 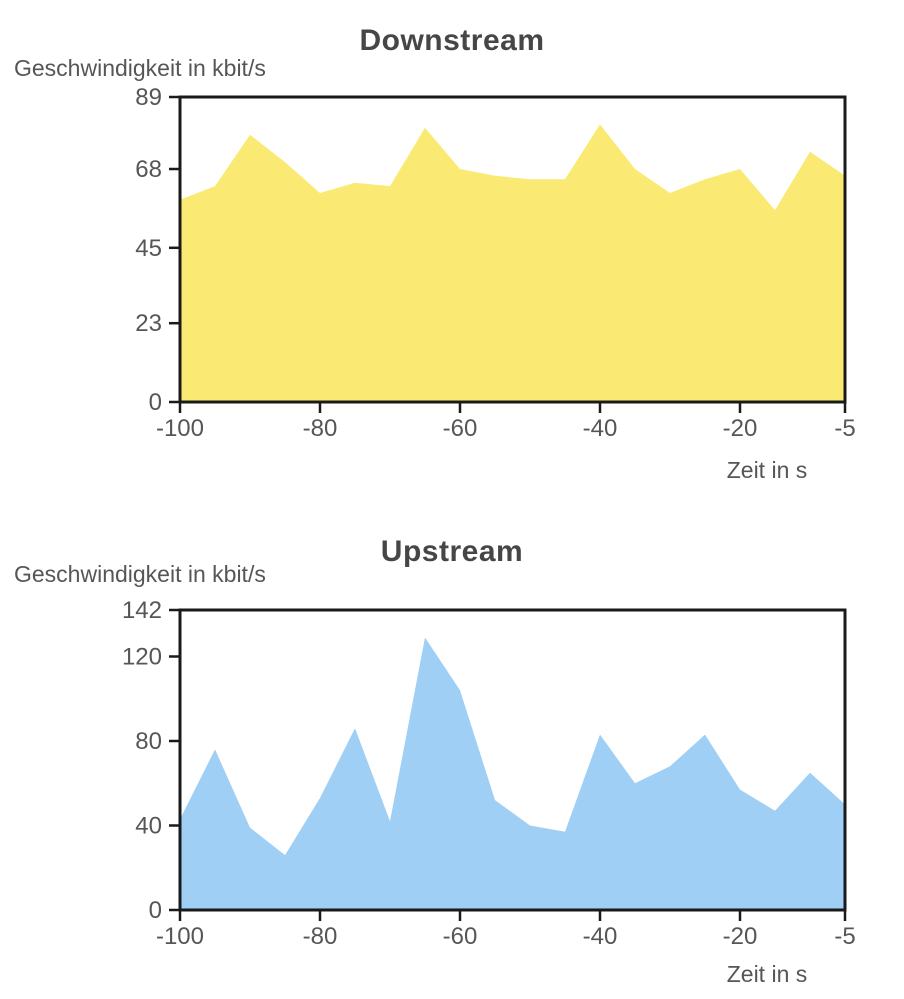 What do you see at coordinates (148, 741) in the screenshot?
I see `y-tick-label: 80` at bounding box center [148, 741].